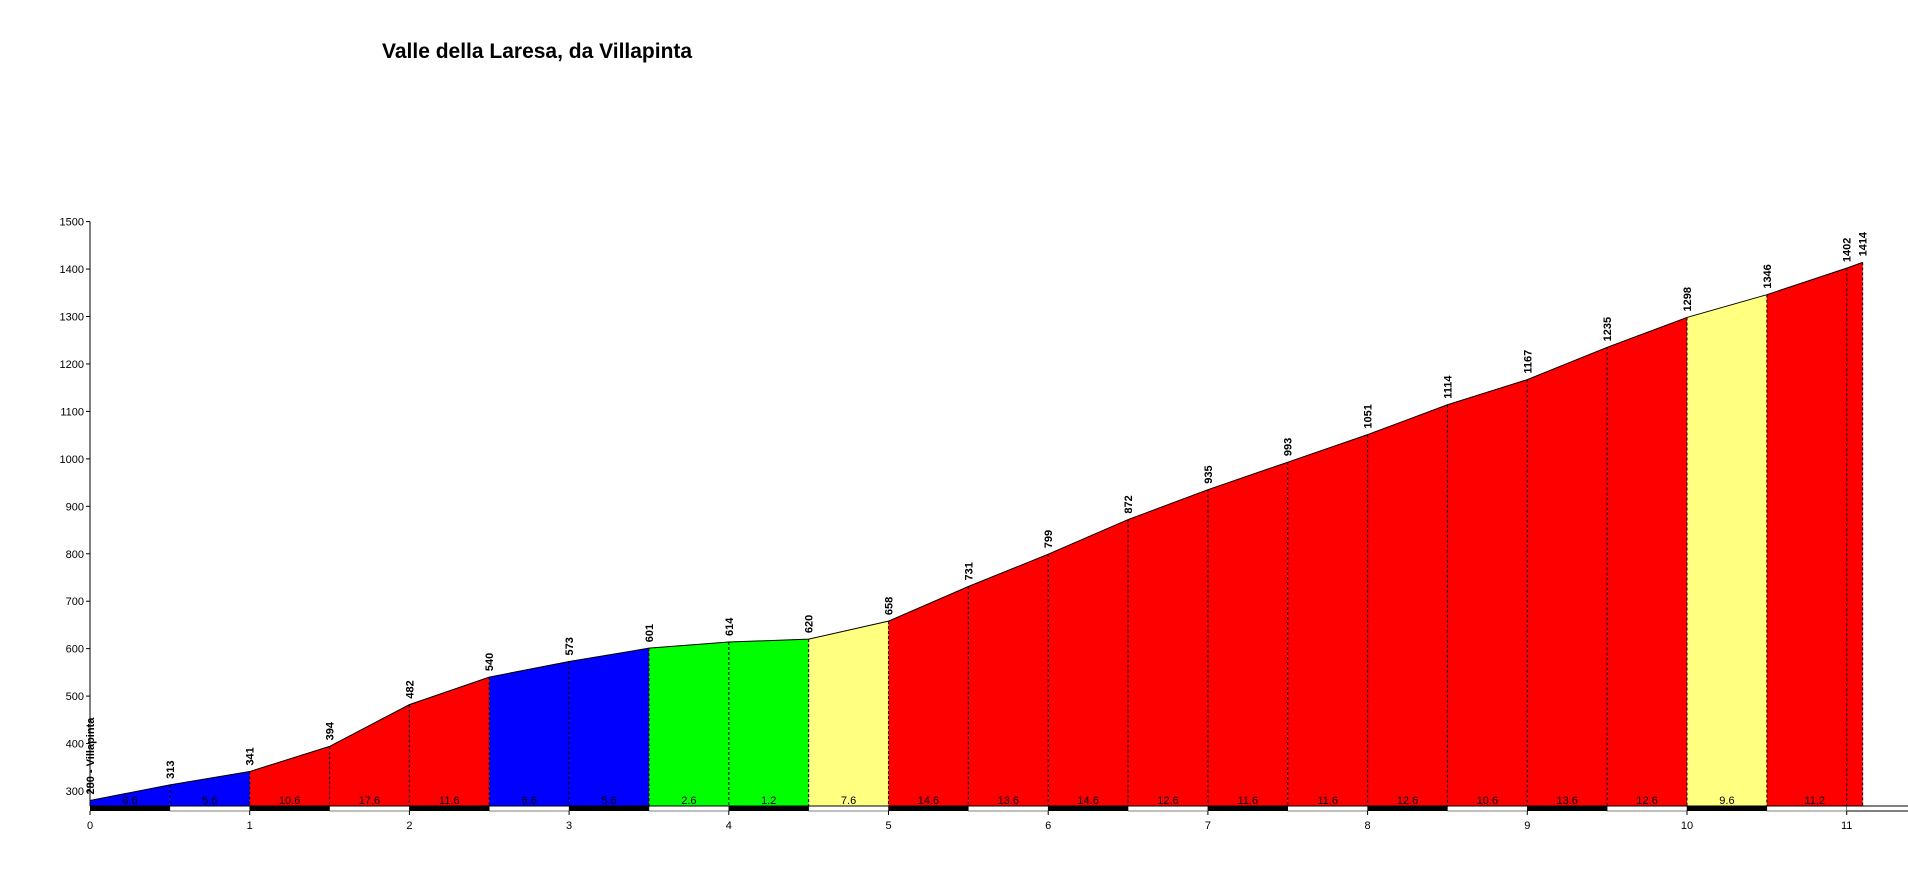 Image resolution: width=1908 pixels, height=873 pixels. I want to click on elevation-label: 573, so click(570, 646).